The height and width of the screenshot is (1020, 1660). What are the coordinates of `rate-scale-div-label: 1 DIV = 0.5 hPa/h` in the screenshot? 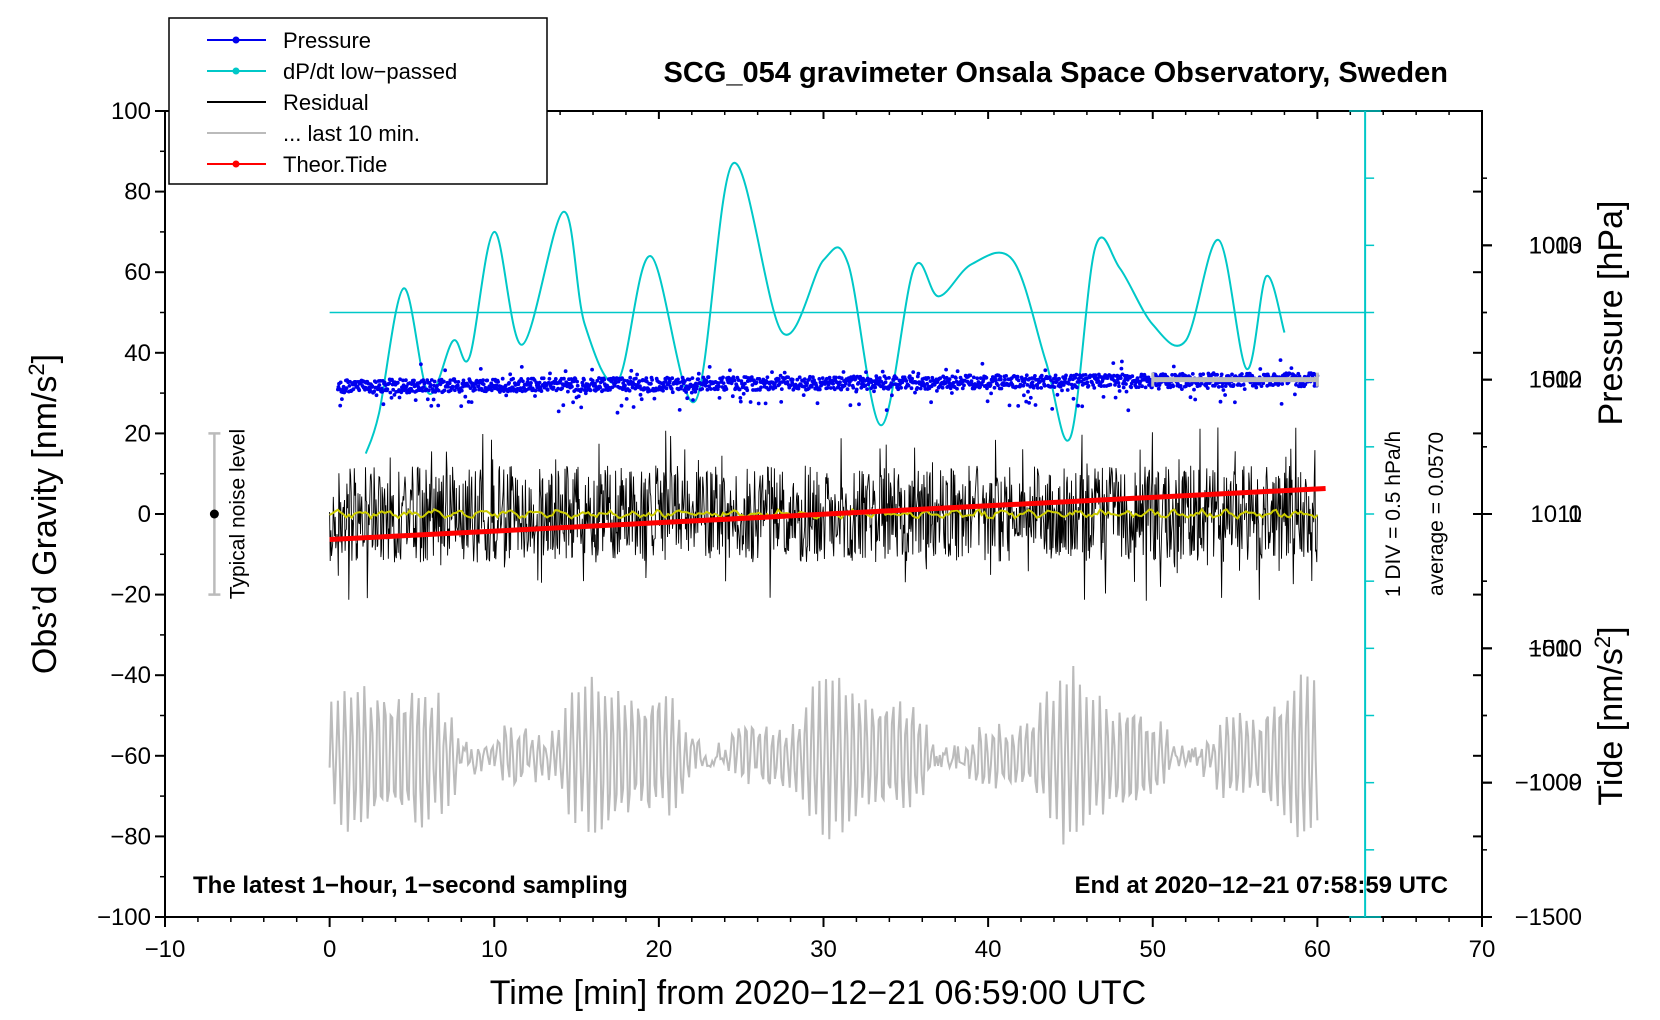 It's located at (1393, 514).